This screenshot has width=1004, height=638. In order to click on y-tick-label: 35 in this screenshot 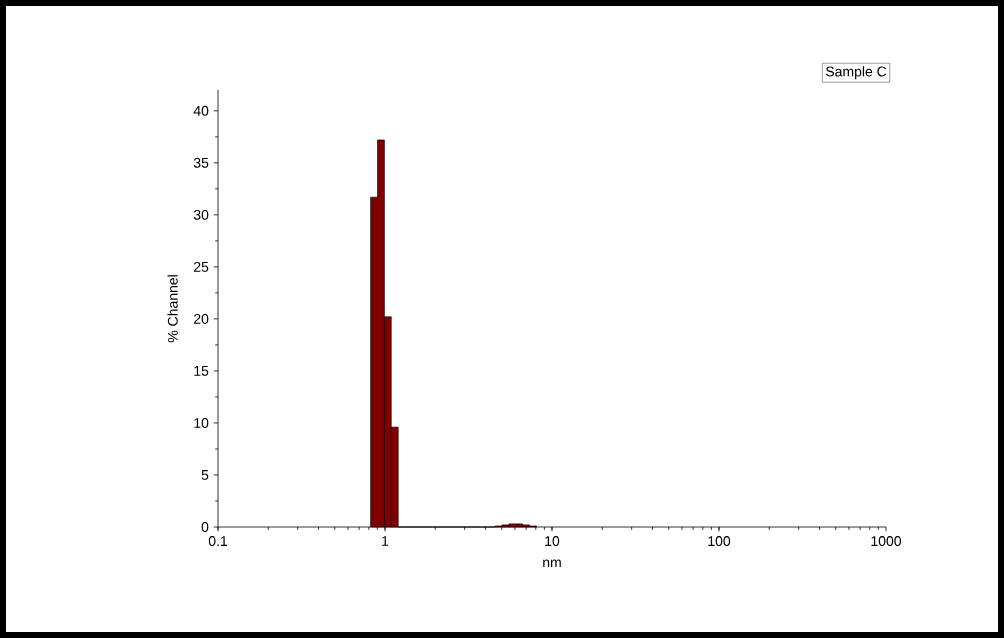, I will do `click(201, 162)`.